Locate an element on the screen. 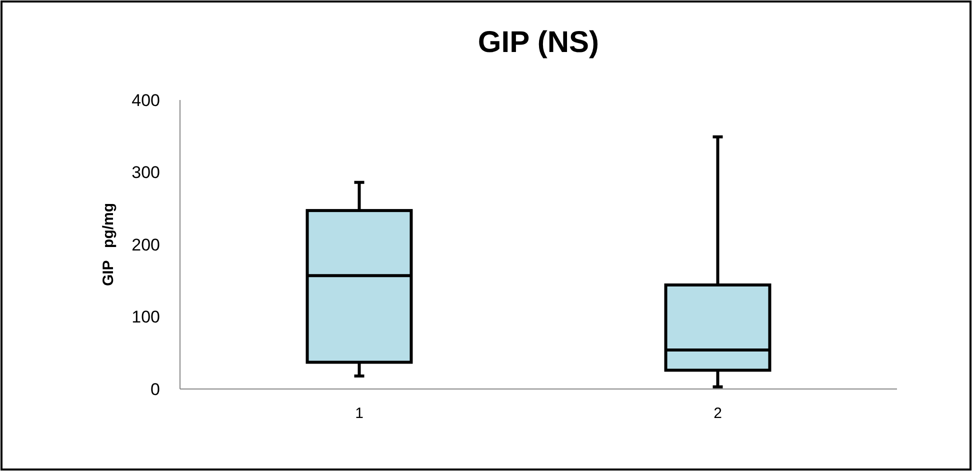  x-tick-label: 2 is located at coordinates (718, 413).